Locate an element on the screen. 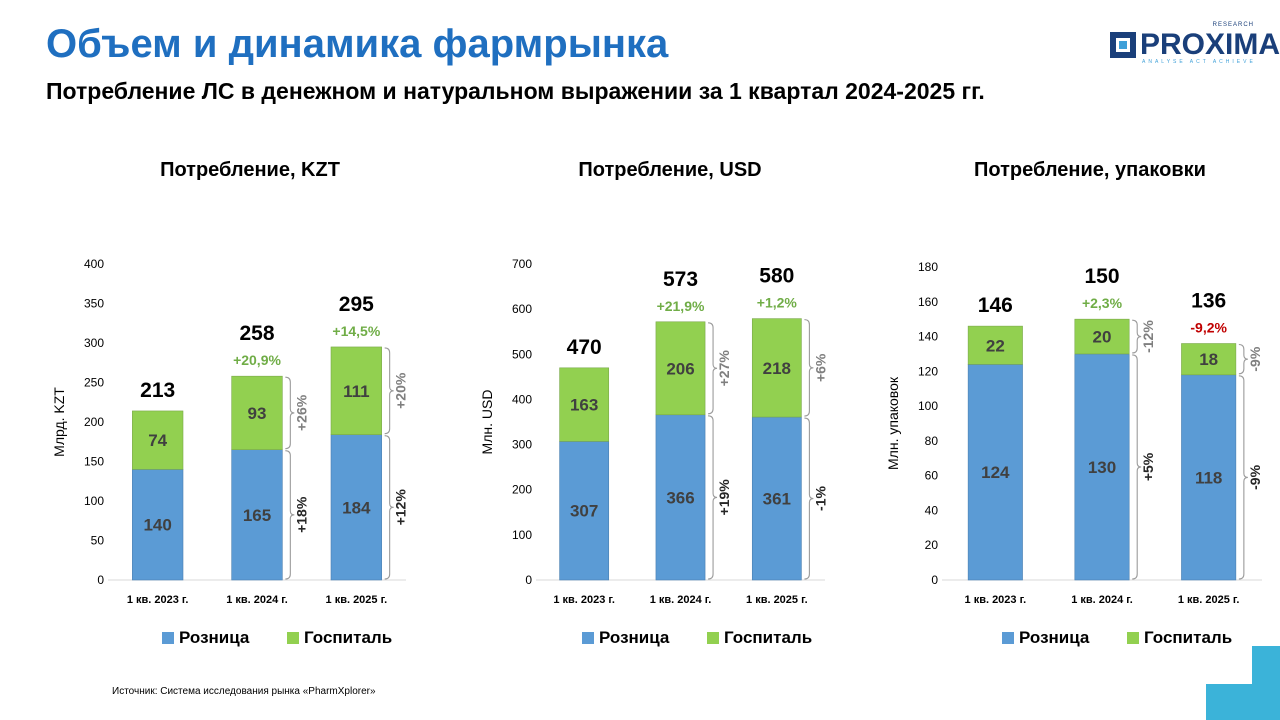 The width and height of the screenshot is (1280, 720). y-tick-label: 400 is located at coordinates (522, 399).